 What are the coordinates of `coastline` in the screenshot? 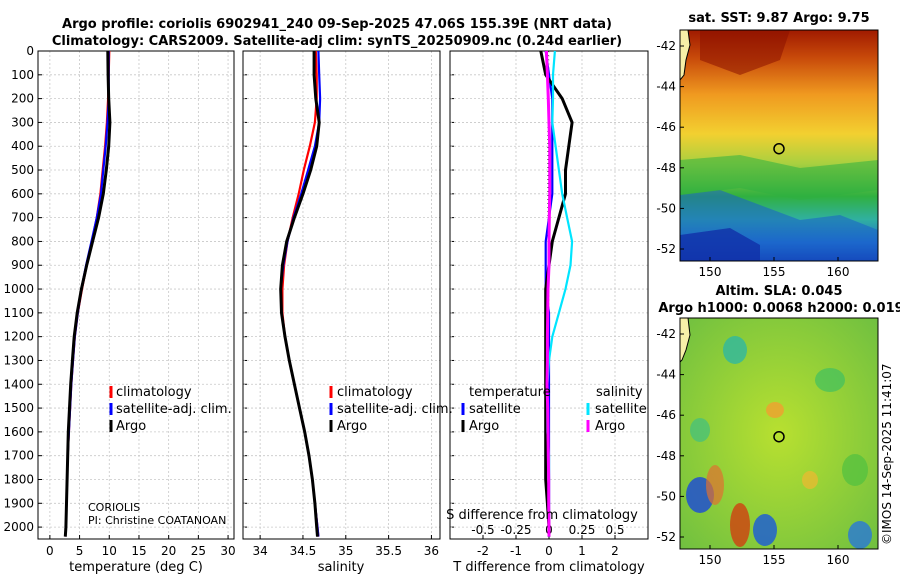 It's located at (685, 55).